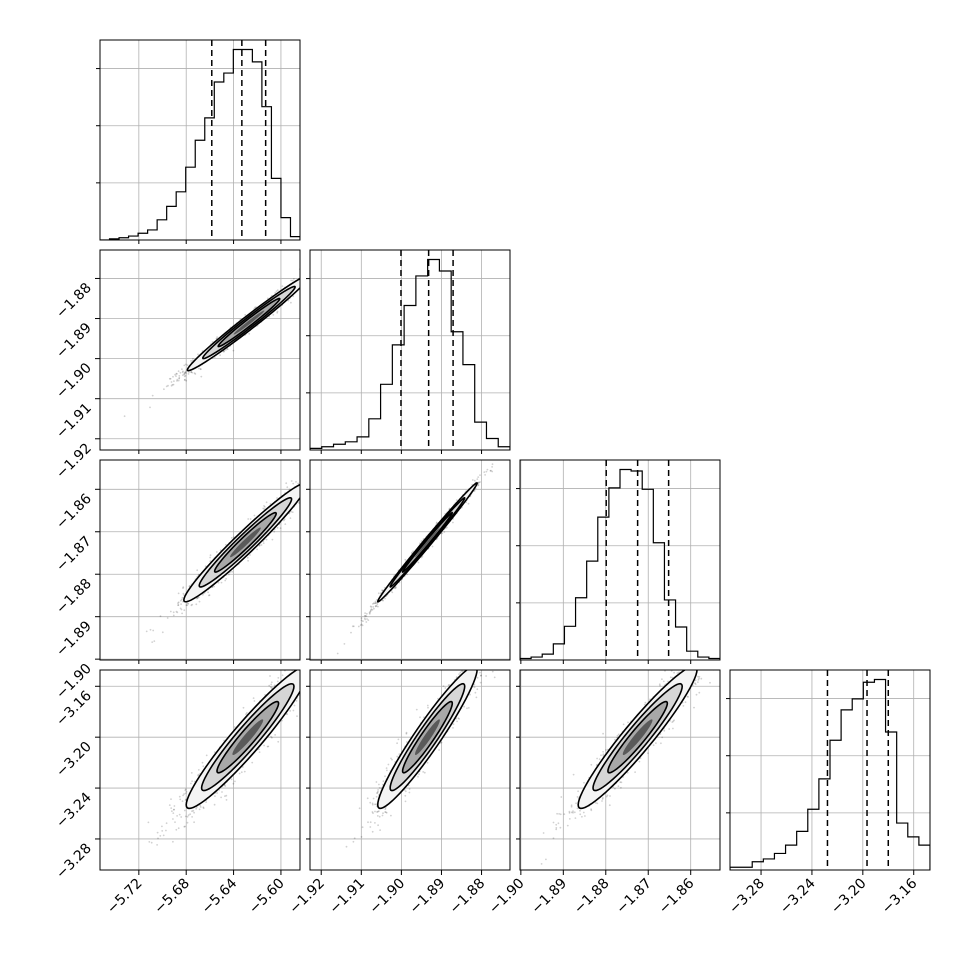  Describe the element at coordinates (74, 597) in the screenshot. I see `y-tick-label: −1.88` at that location.